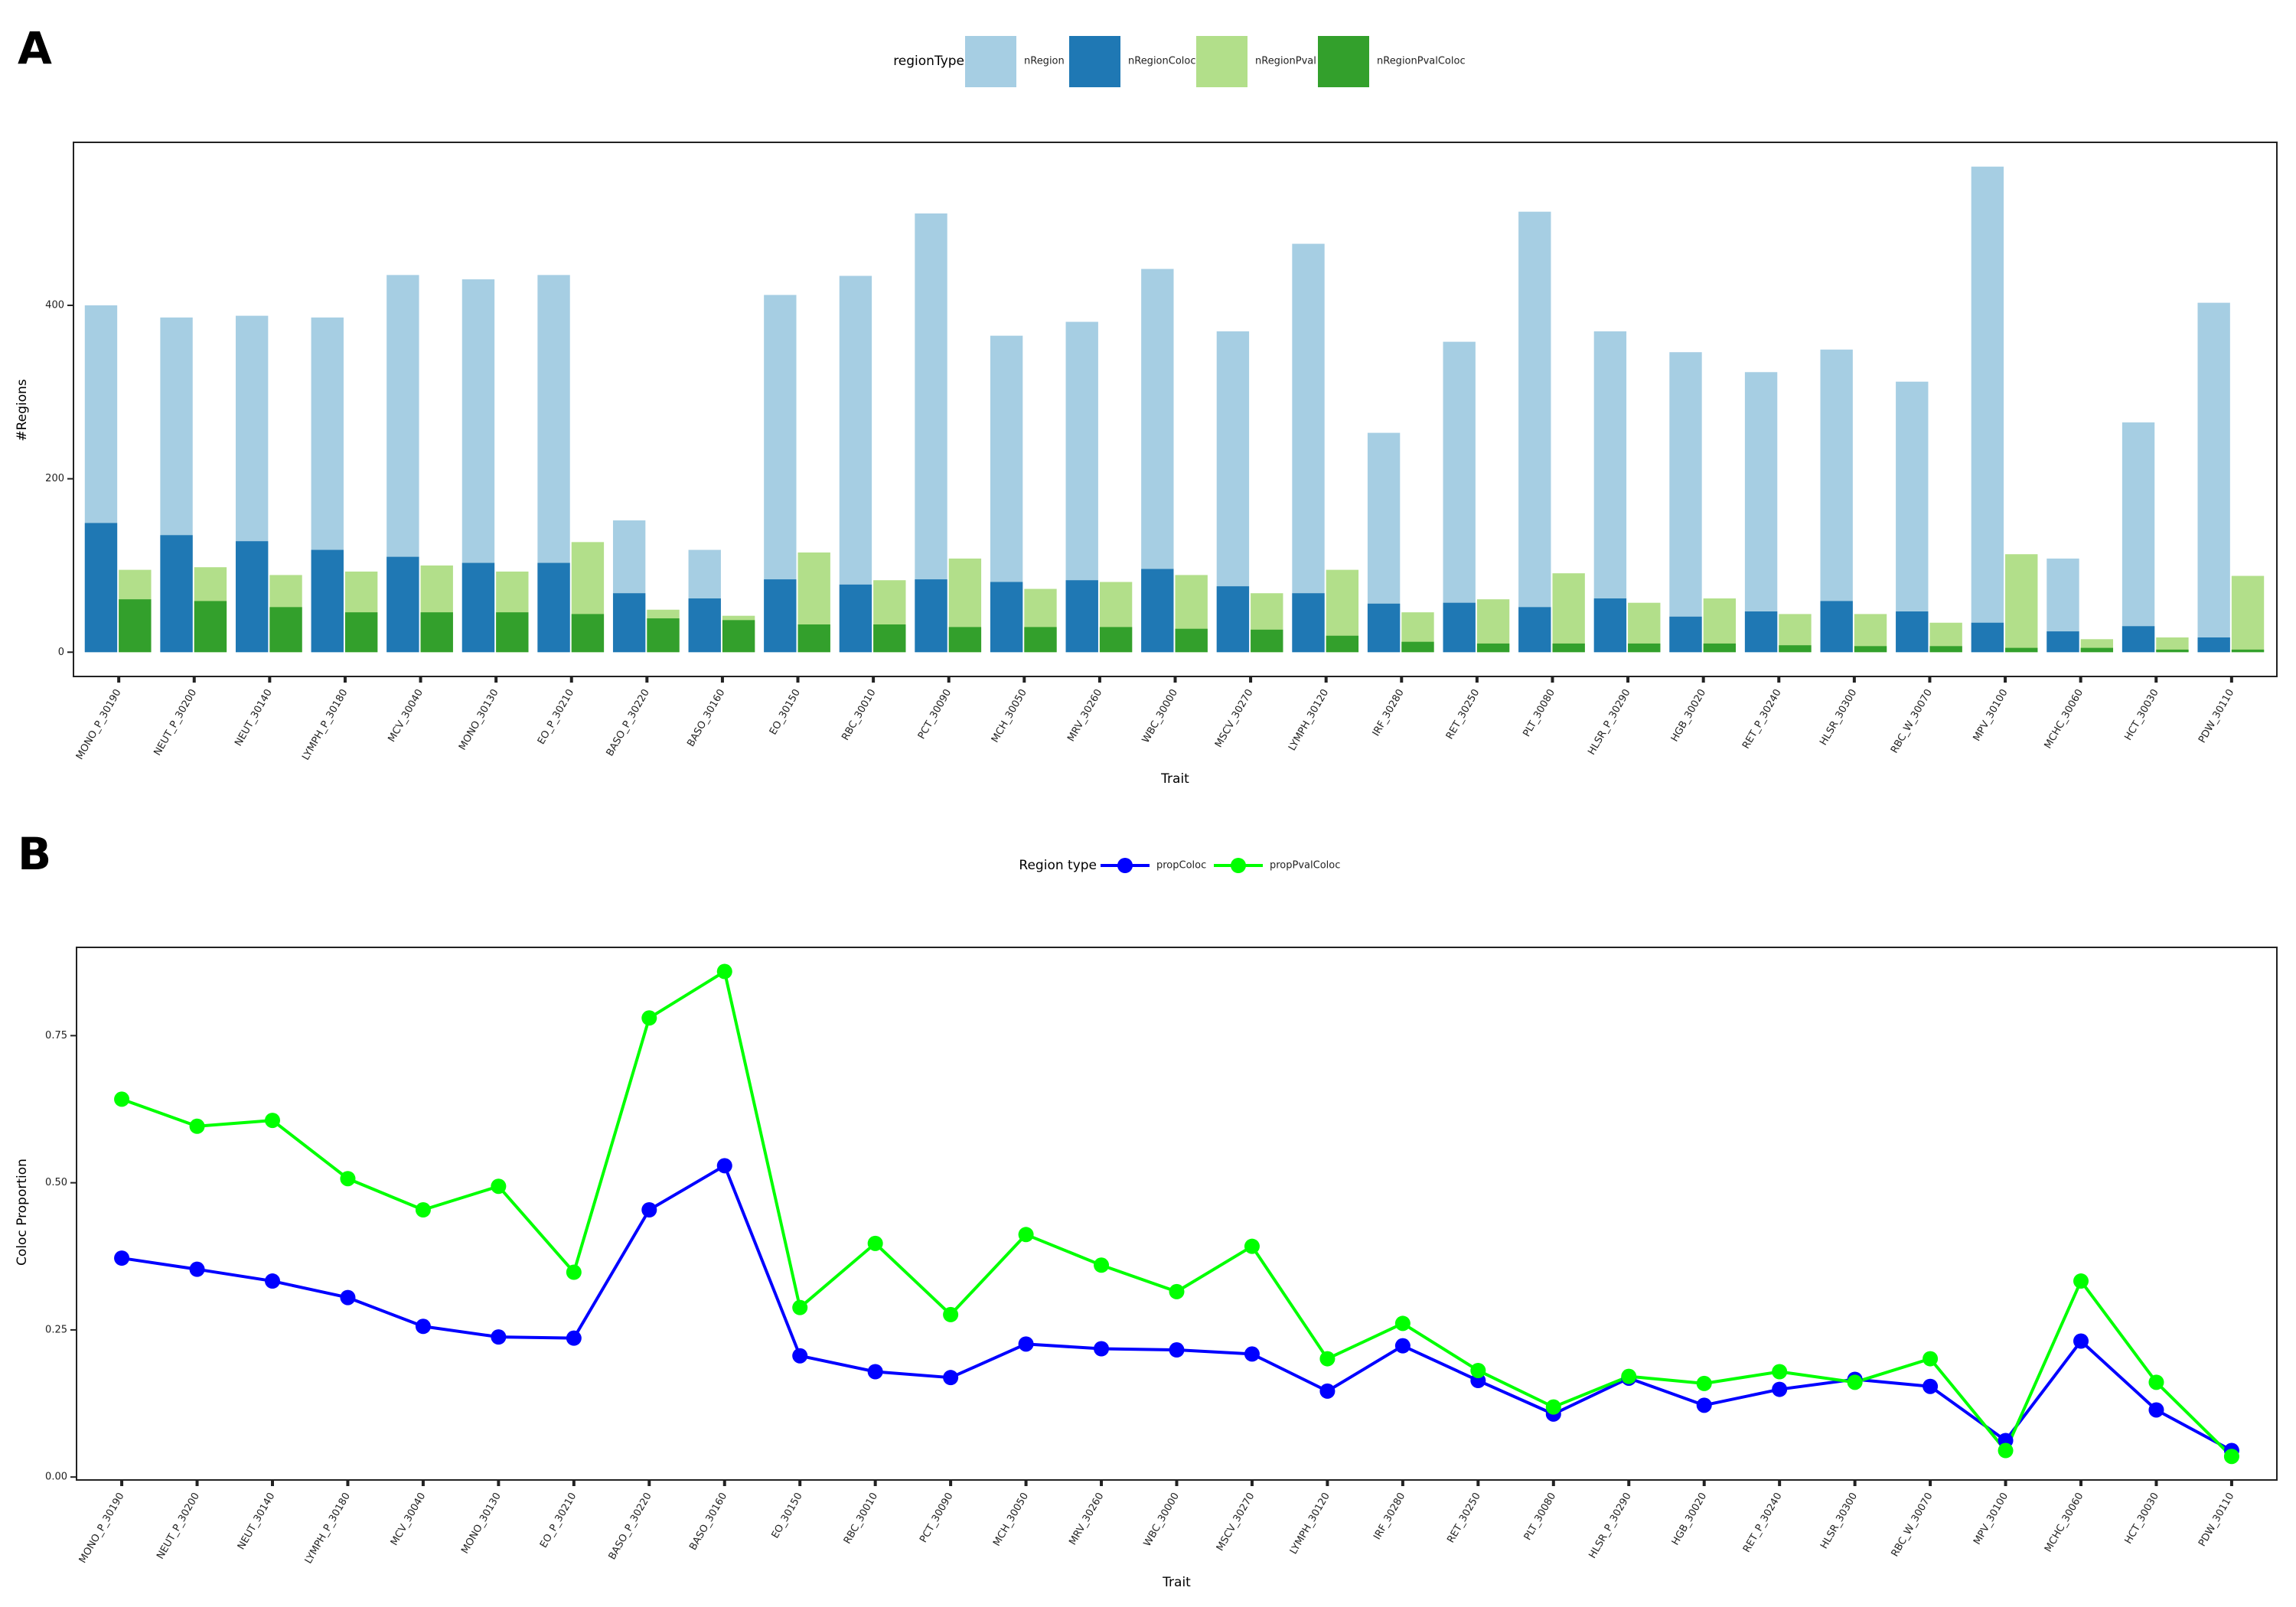 The image size is (2296, 1607). I want to click on panel-label: B, so click(34, 854).